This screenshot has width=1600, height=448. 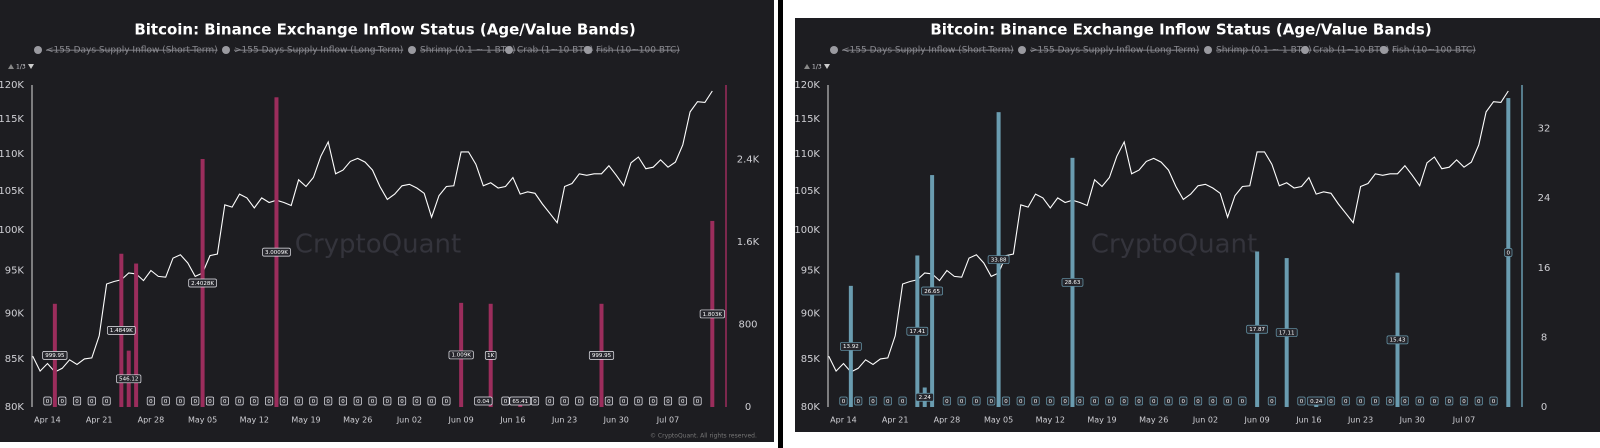 What do you see at coordinates (1316, 405) in the screenshot?
I see `bar` at bounding box center [1316, 405].